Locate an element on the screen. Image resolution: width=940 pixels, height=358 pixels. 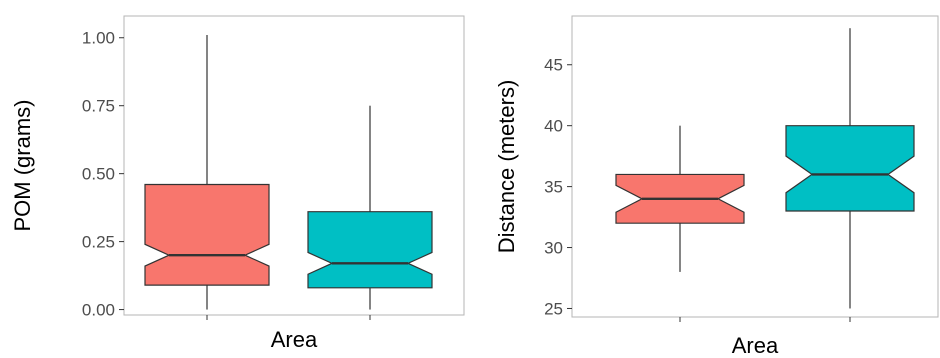
y-tick-label: 30 is located at coordinates (553, 248).